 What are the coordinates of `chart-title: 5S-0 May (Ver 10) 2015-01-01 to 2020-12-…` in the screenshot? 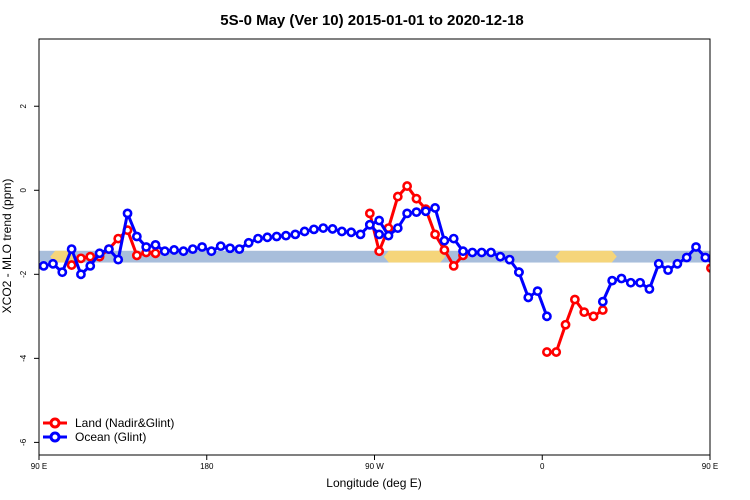 It's located at (372, 20).